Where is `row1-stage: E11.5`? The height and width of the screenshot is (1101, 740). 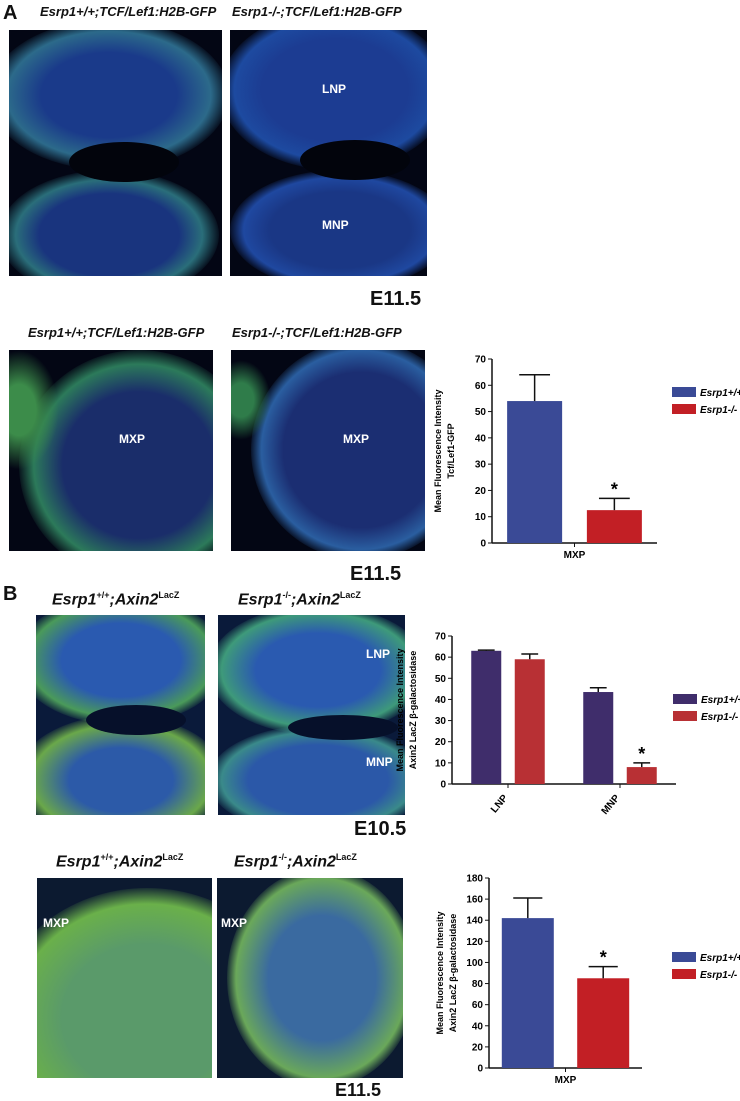 row1-stage: E11.5 is located at coordinates (396, 299).